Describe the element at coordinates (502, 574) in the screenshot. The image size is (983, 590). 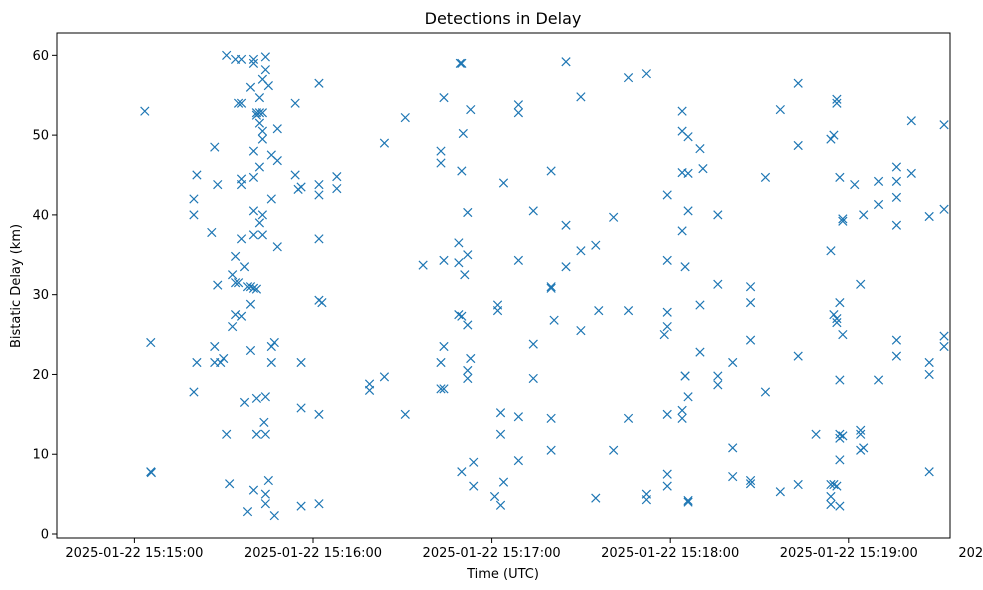
I see `x-axis-label: Time (UTC)` at that location.